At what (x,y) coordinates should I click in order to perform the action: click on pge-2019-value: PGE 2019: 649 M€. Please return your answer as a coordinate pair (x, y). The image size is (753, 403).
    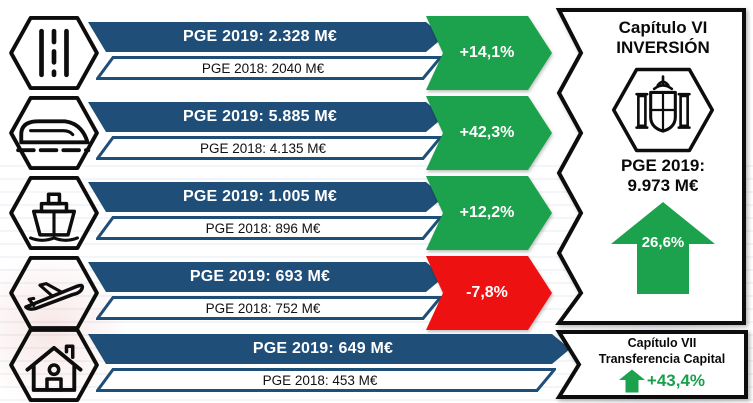
    Looking at the image, I should click on (323, 348).